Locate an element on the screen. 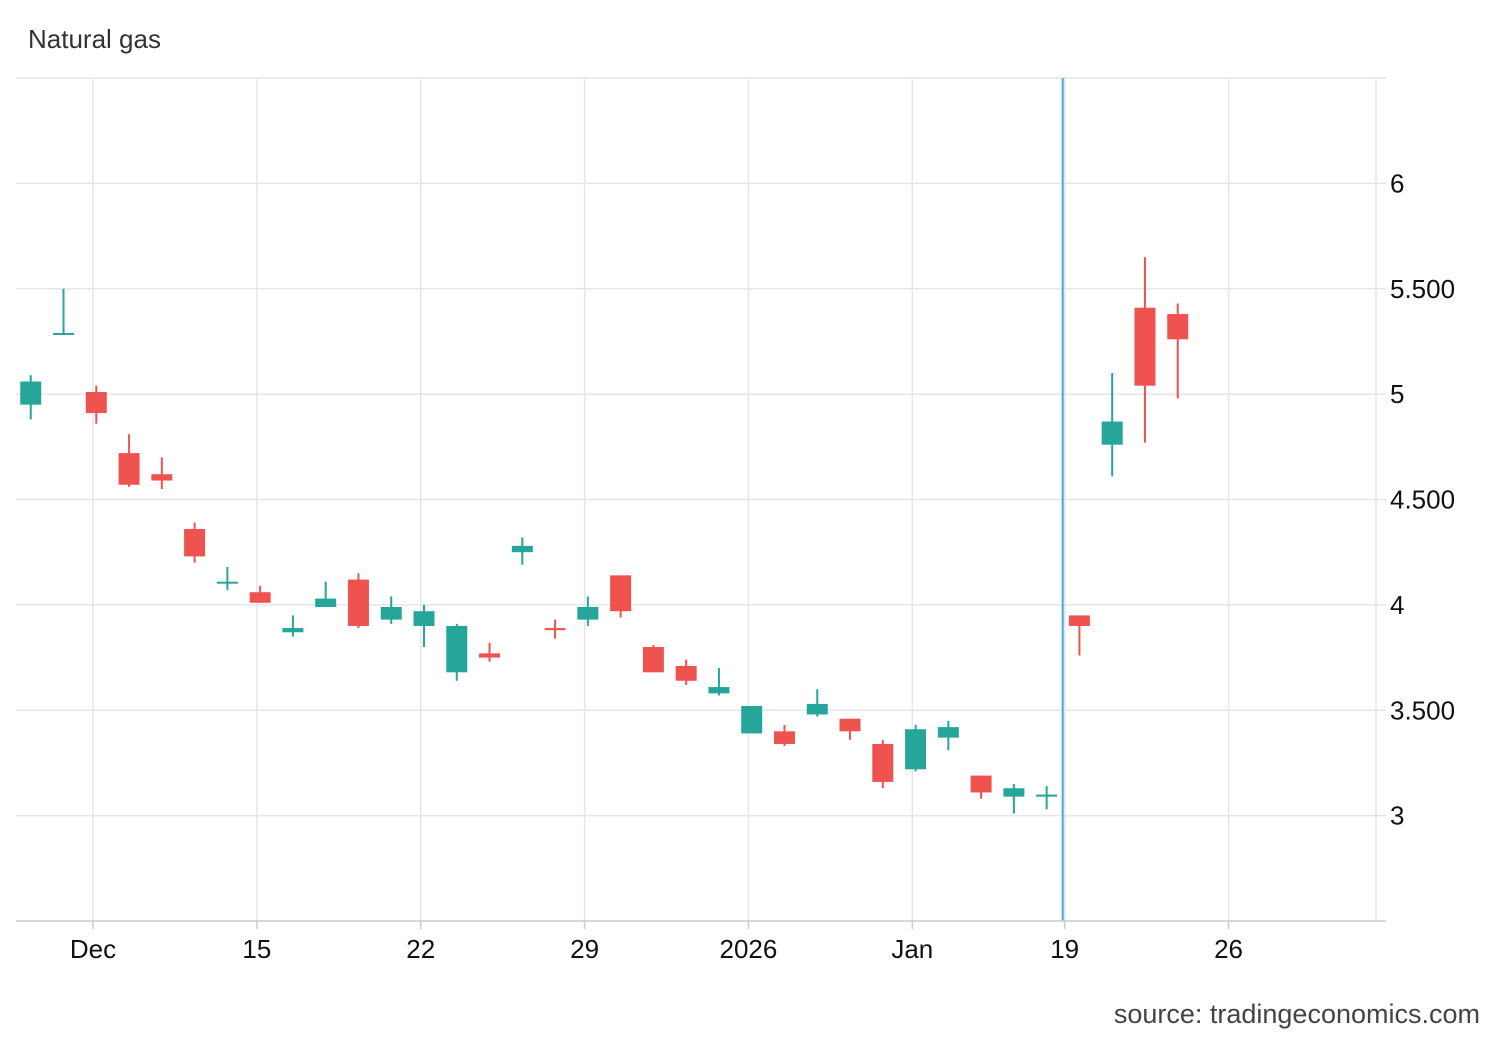 This screenshot has width=1500, height=1040. x-tick-label: 15 is located at coordinates (256, 949).